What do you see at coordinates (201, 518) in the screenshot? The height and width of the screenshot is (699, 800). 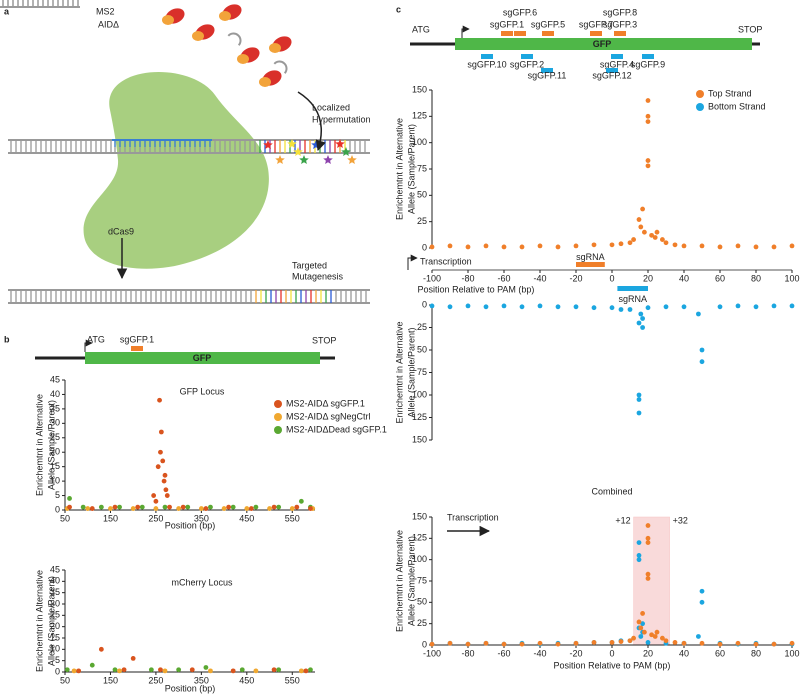 I see `x-tick-label: 350` at bounding box center [201, 518].